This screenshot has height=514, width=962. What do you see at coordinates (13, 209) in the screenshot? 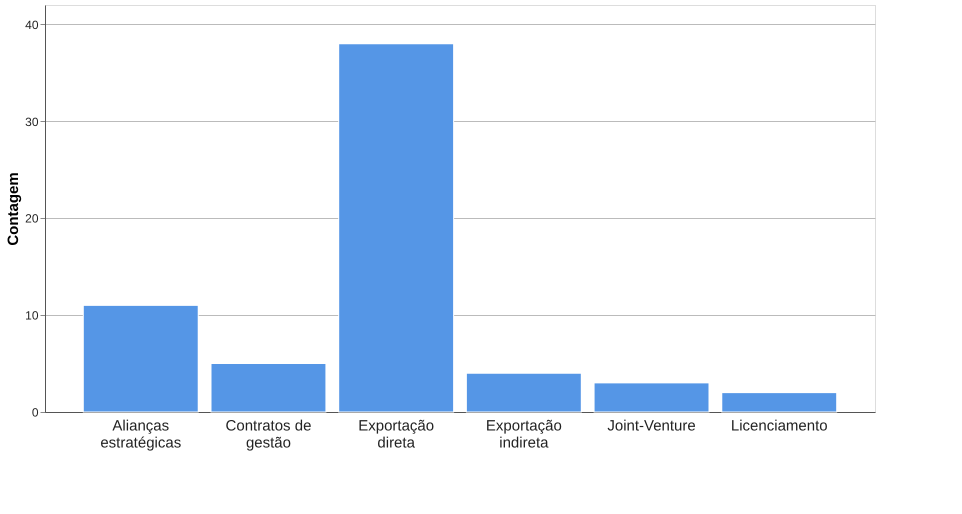
I see `y-axis-title: Contagem` at bounding box center [13, 209].